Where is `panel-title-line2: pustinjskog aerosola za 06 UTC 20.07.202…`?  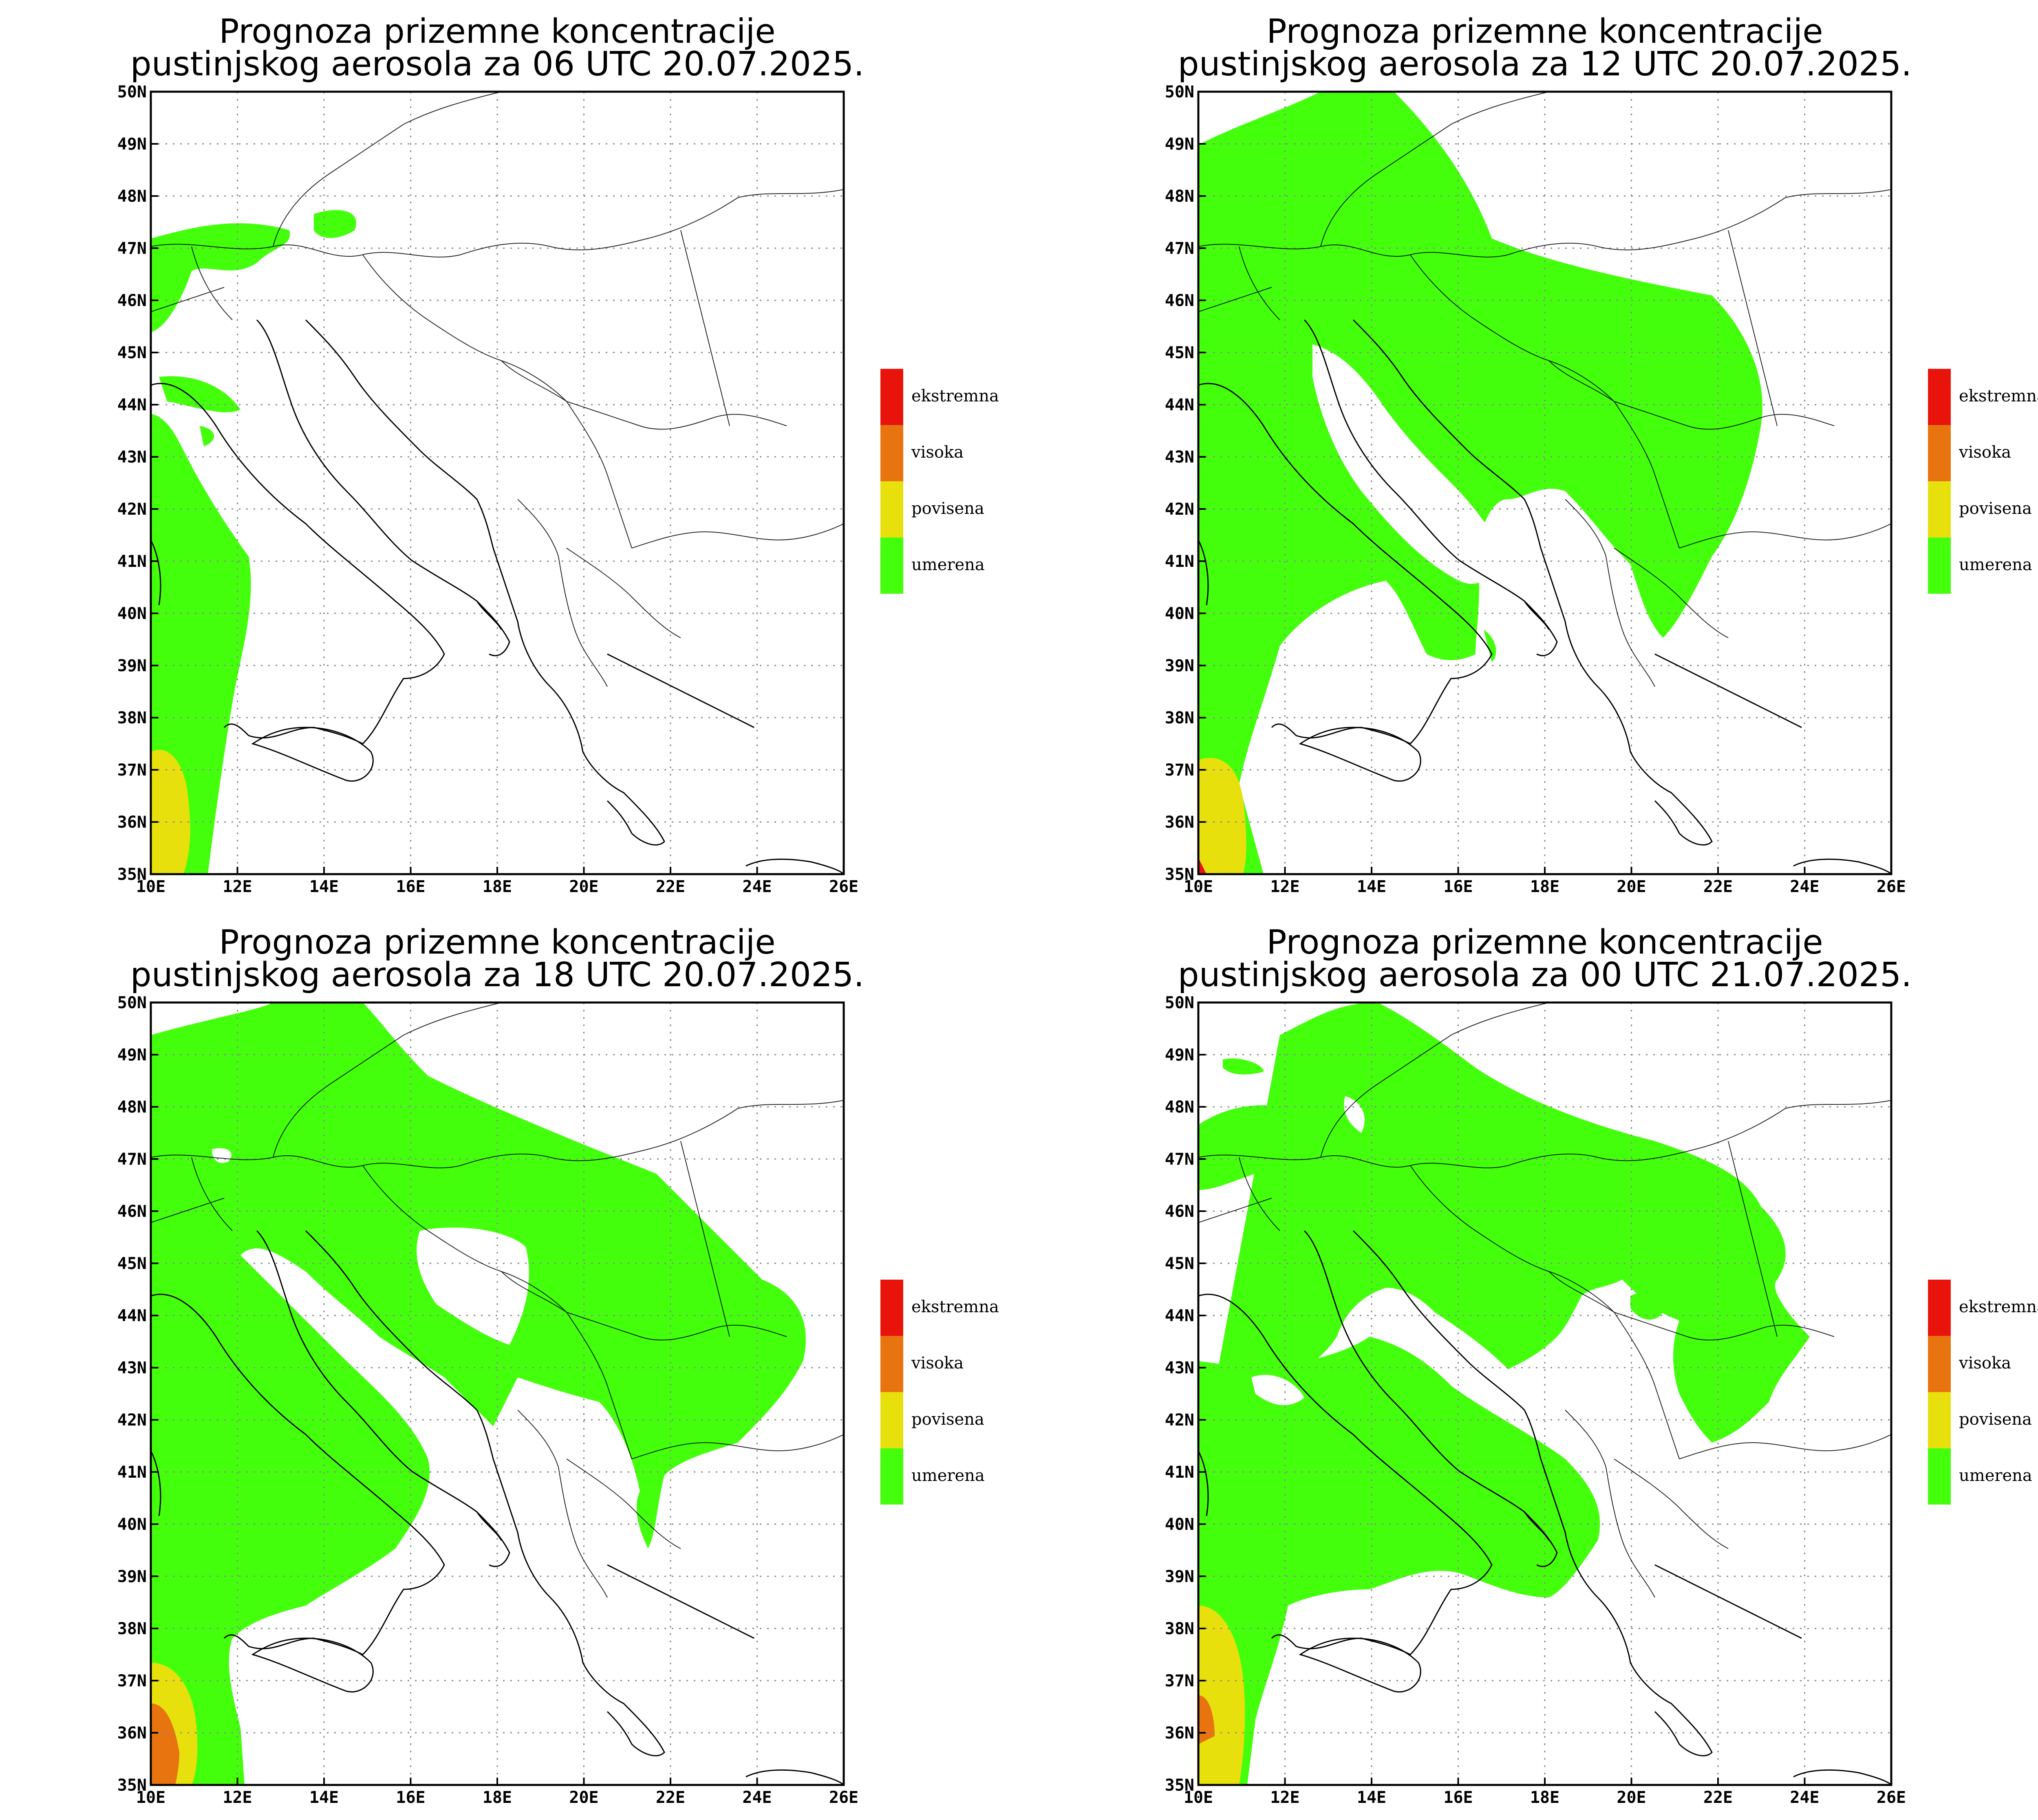
panel-title-line2: pustinjskog aerosola za 06 UTC 20.07.202… is located at coordinates (498, 64).